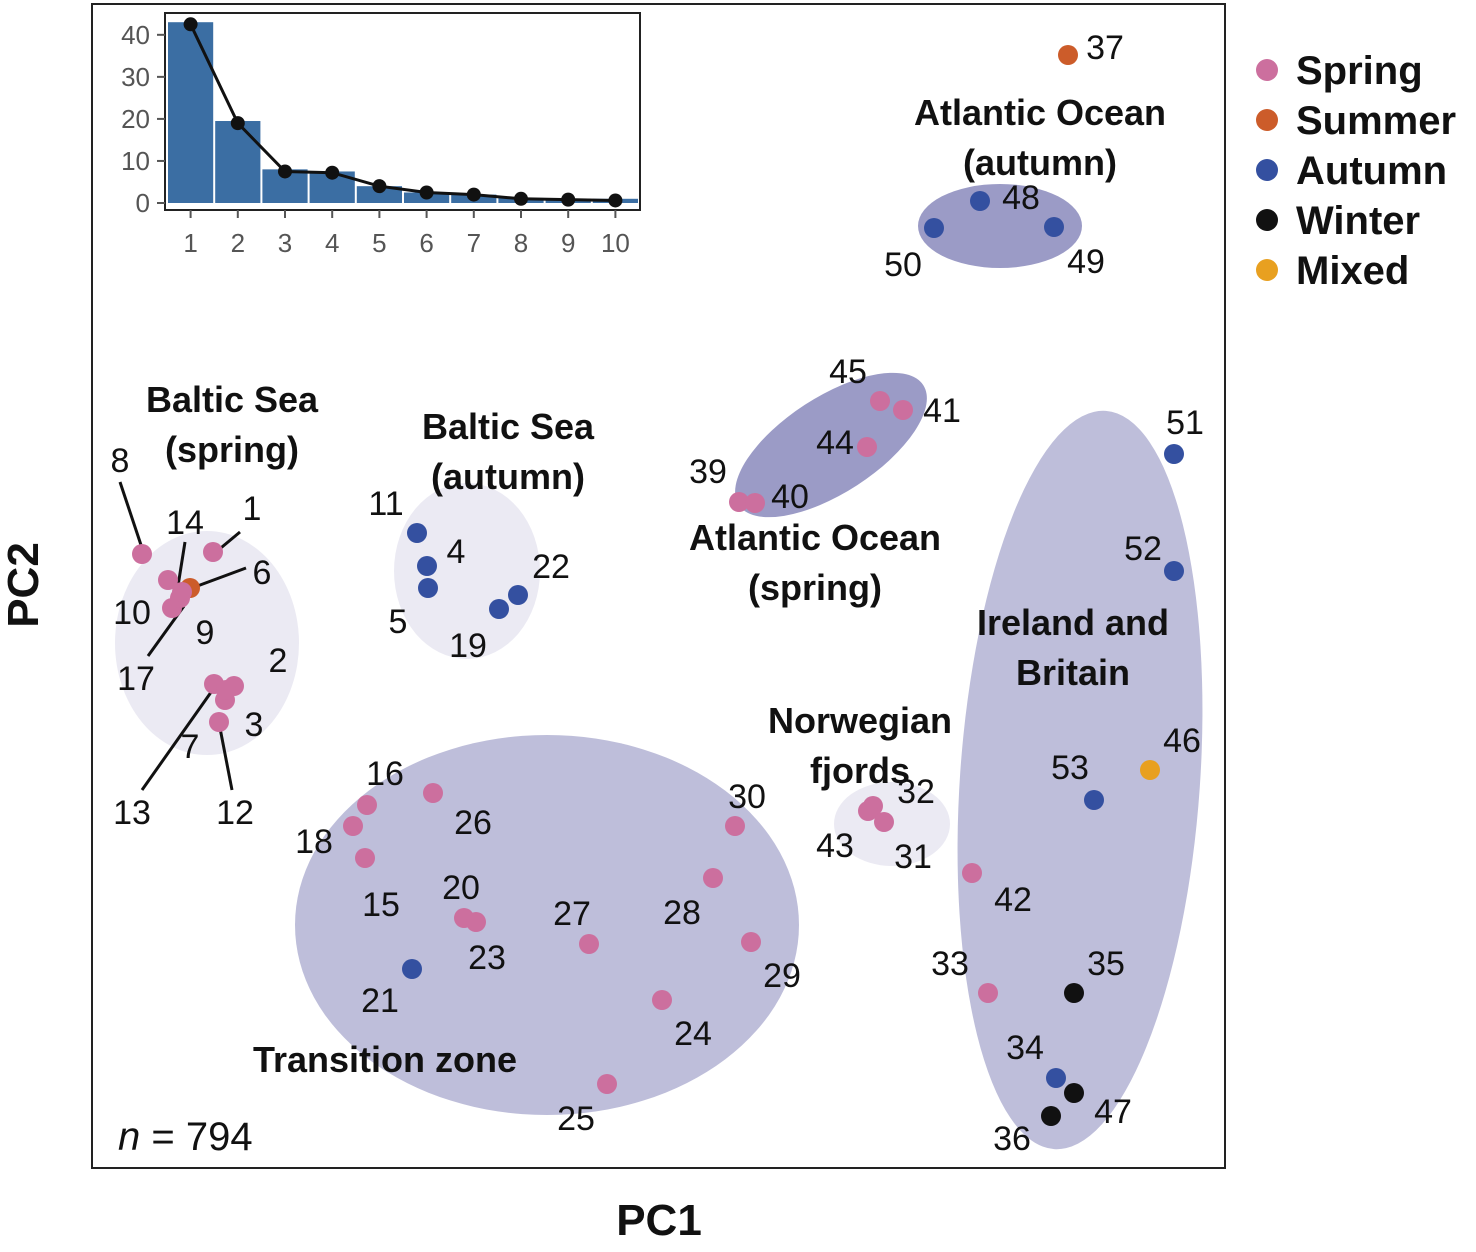  Describe the element at coordinates (205, 633) in the screenshot. I see `point-label-9: 9` at that location.